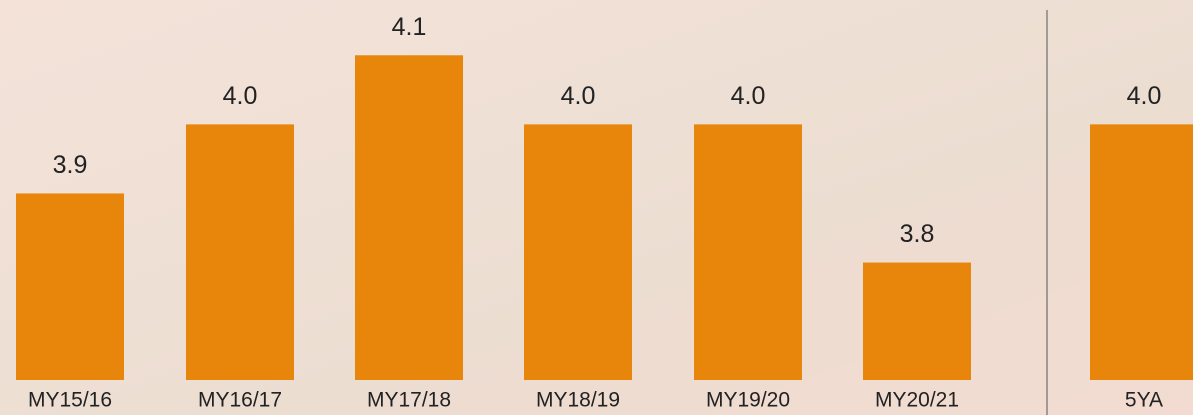 This screenshot has height=415, width=1193. What do you see at coordinates (70, 400) in the screenshot?
I see `x-tick-label: MY15/16` at bounding box center [70, 400].